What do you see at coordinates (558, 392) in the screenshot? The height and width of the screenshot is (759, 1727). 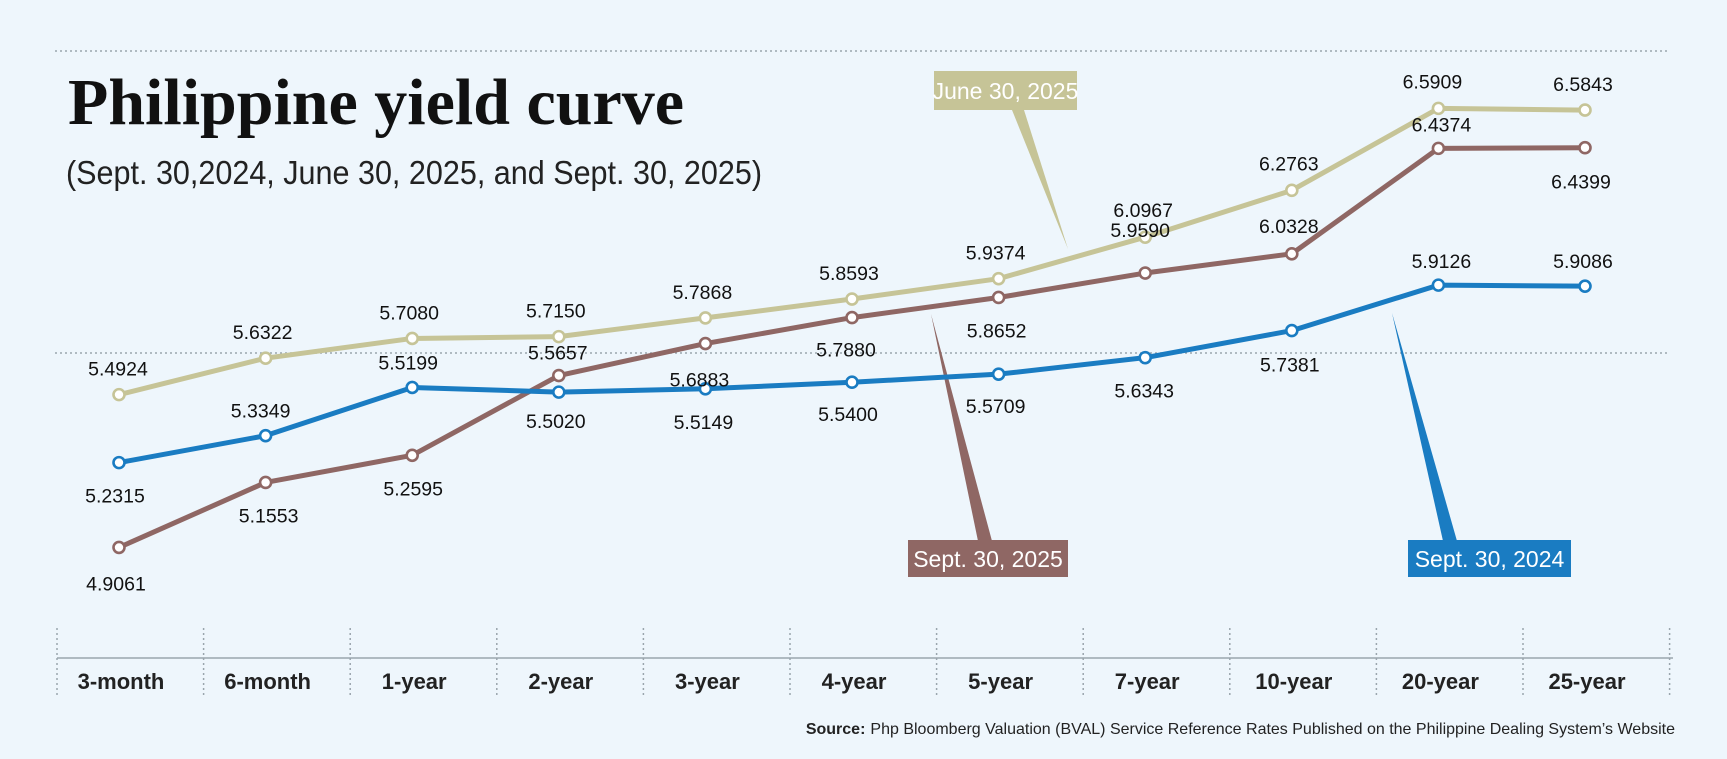 I see `data-point-sept-30-2024-2-year` at bounding box center [558, 392].